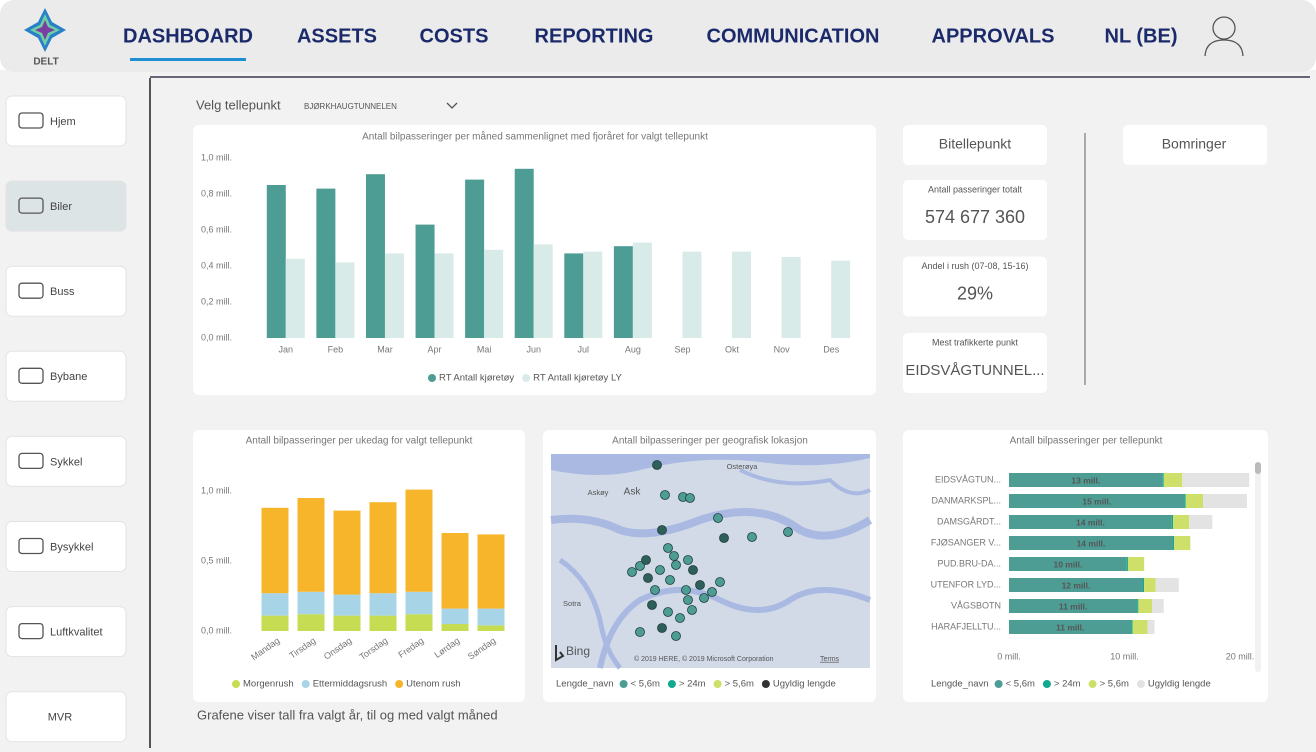 The width and height of the screenshot is (1316, 752). I want to click on bar, so click(543, 291).